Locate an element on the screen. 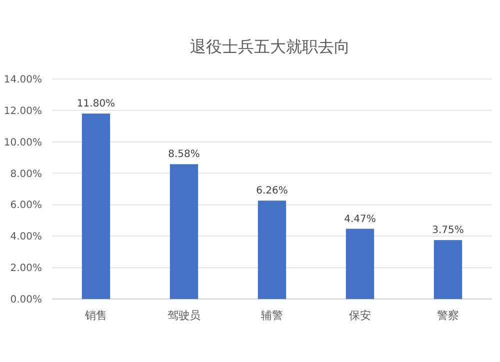 This screenshot has width=500, height=362. data-label: 11.80% is located at coordinates (96, 104).